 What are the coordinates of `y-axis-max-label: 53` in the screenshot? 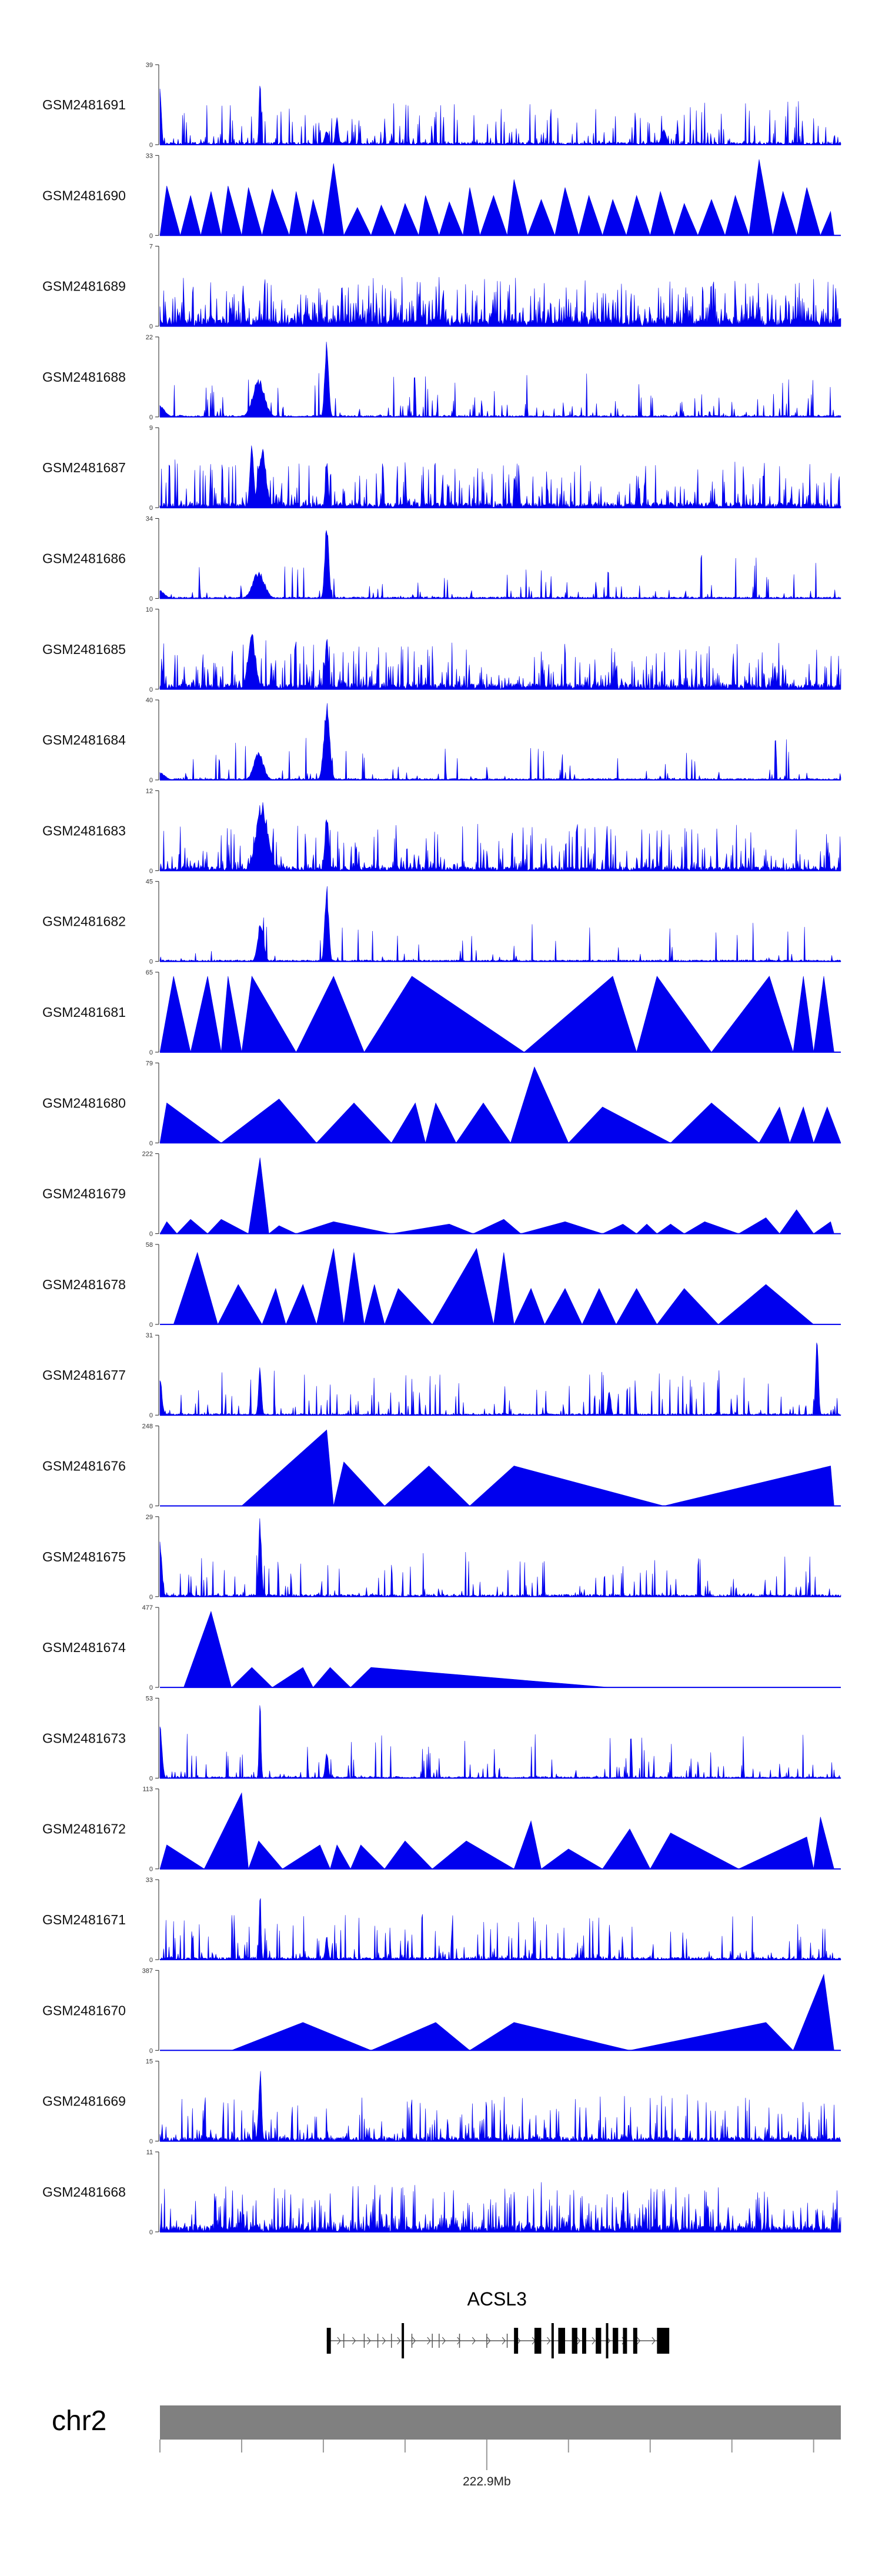 It's located at (149, 1698).